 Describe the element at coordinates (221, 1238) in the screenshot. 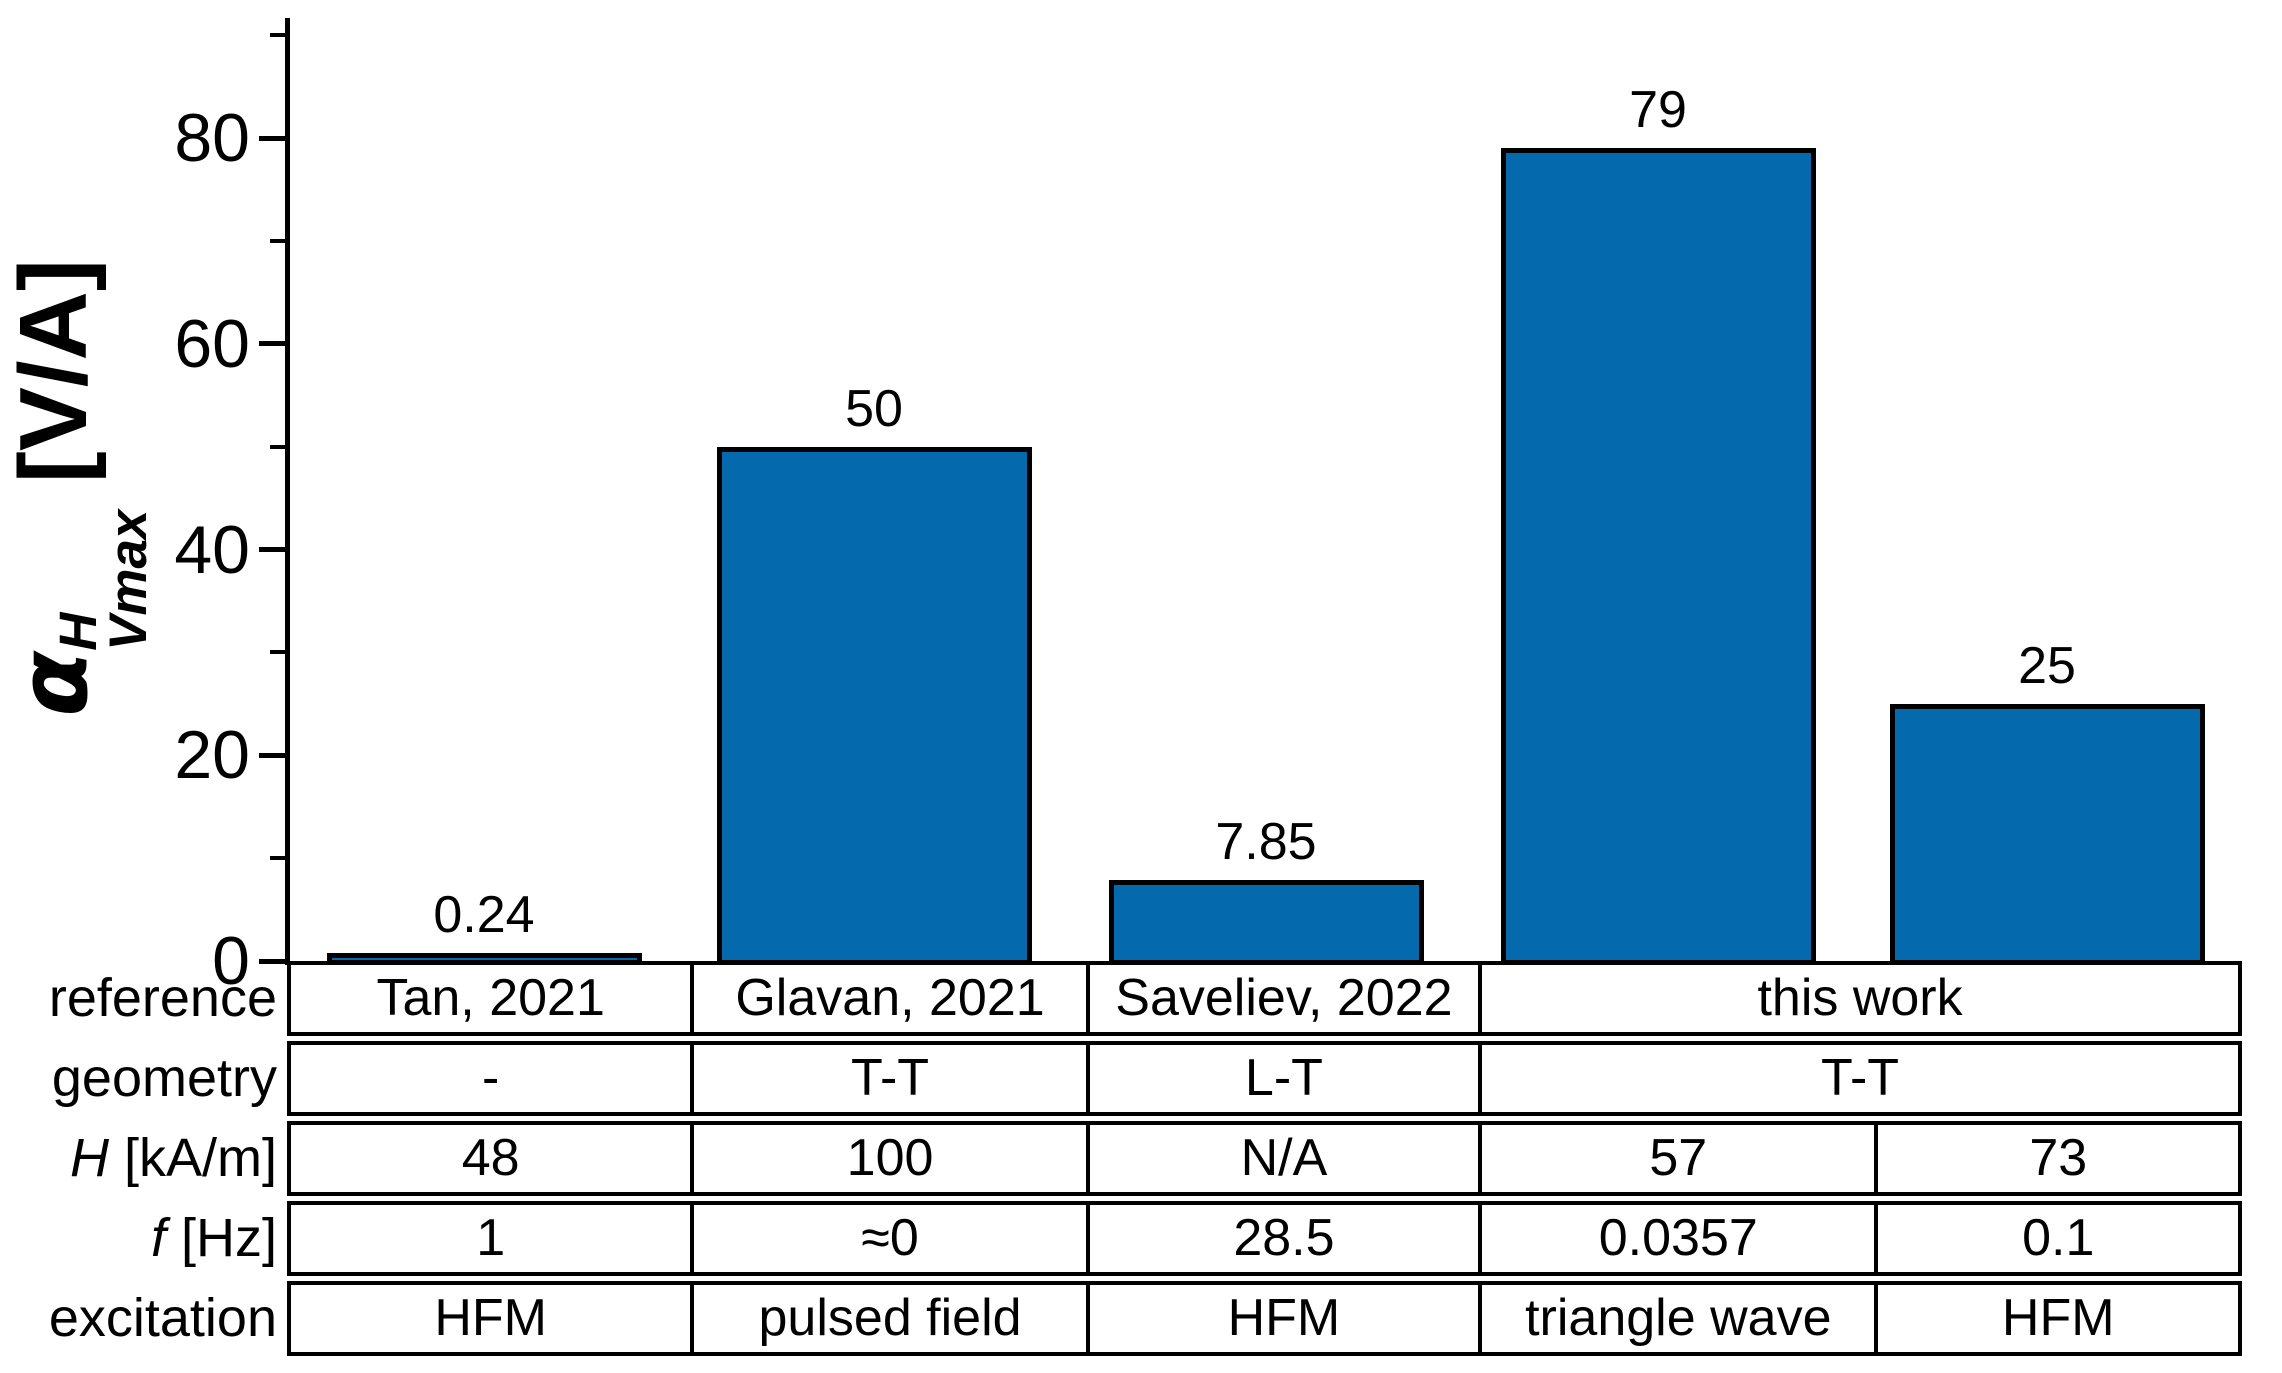

I see `row-header-text: [Hz]` at that location.